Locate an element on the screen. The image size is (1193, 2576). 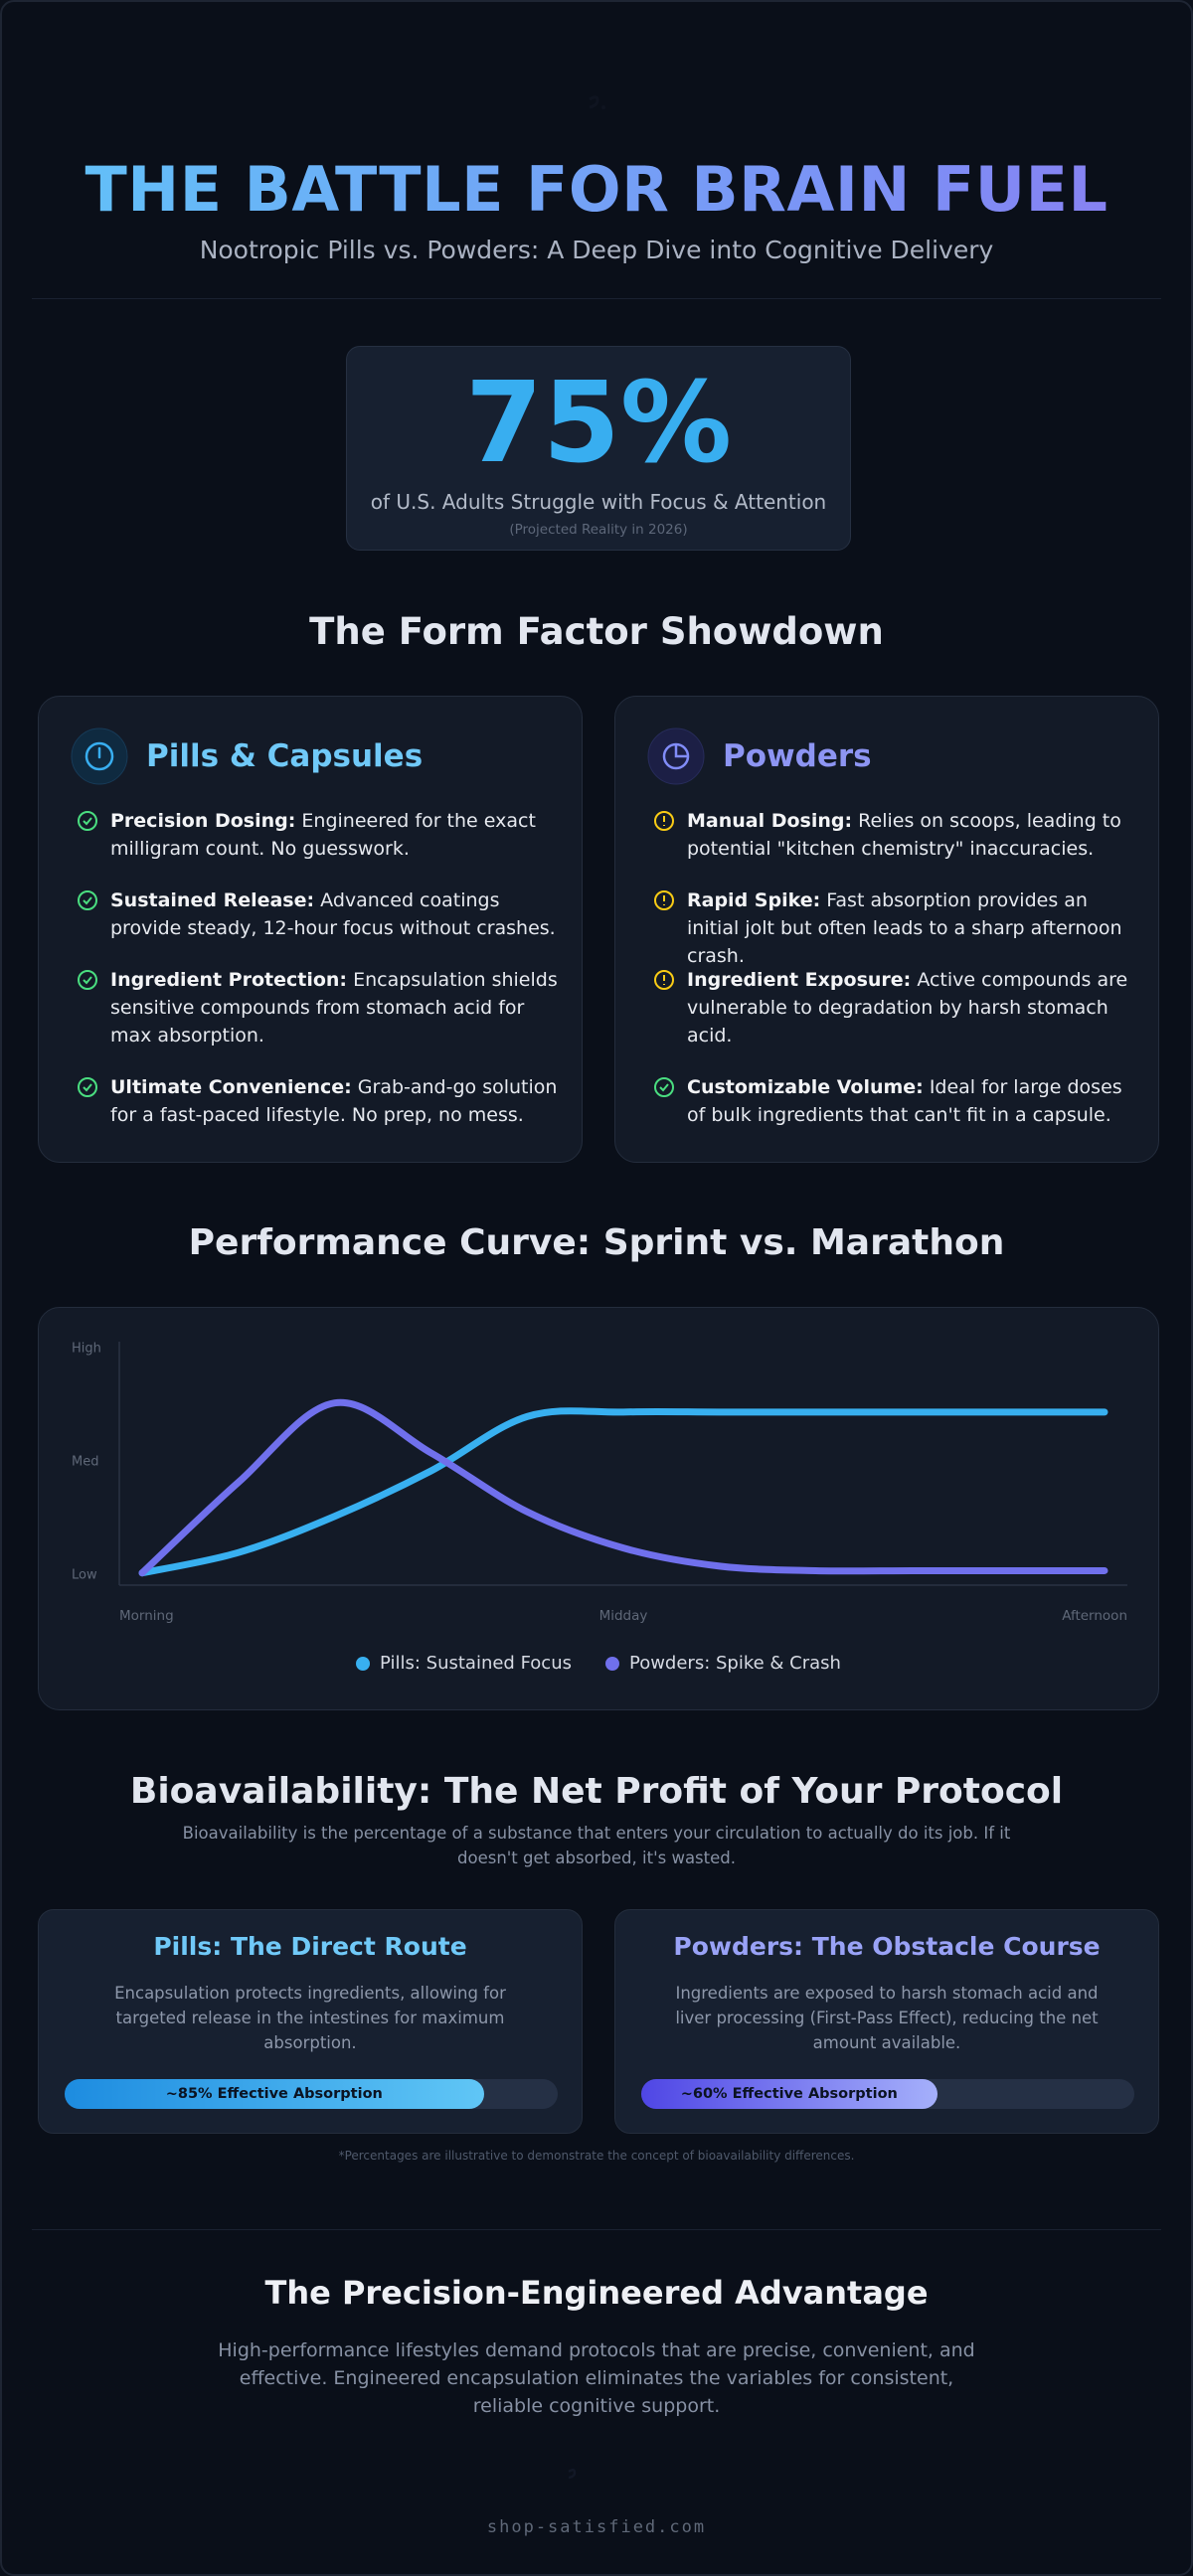
card-title: Powders is located at coordinates (797, 756).